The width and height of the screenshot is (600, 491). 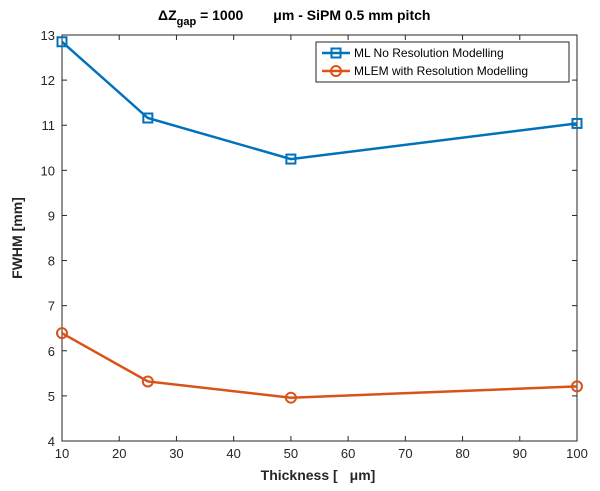 What do you see at coordinates (48, 170) in the screenshot?
I see `y-tick-label: 10` at bounding box center [48, 170].